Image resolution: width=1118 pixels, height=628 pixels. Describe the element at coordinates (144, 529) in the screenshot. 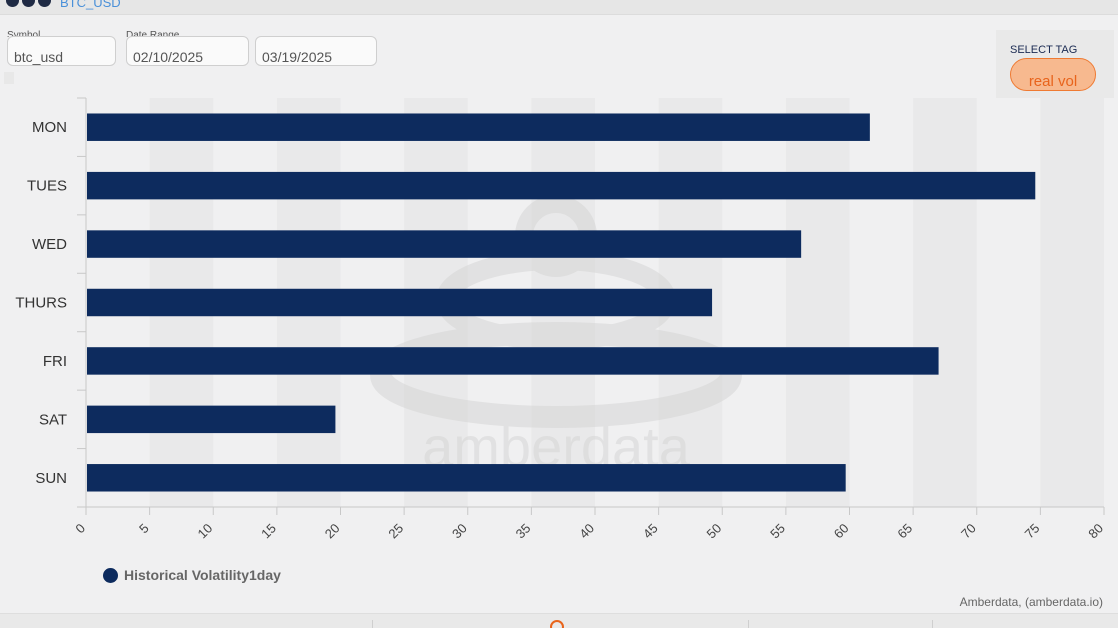

I see `x-tick-label: 5` at that location.